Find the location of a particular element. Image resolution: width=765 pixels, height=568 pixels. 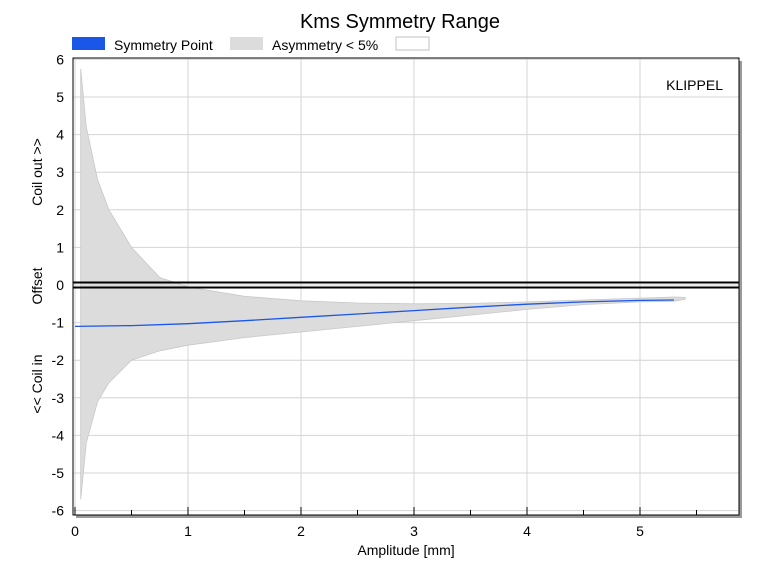

legend-label-symmetry-point: Symmetry Point is located at coordinates (163, 45).